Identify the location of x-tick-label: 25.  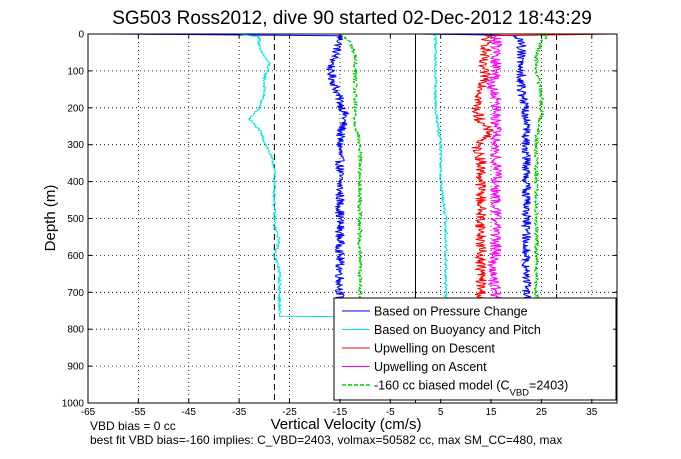
(542, 412).